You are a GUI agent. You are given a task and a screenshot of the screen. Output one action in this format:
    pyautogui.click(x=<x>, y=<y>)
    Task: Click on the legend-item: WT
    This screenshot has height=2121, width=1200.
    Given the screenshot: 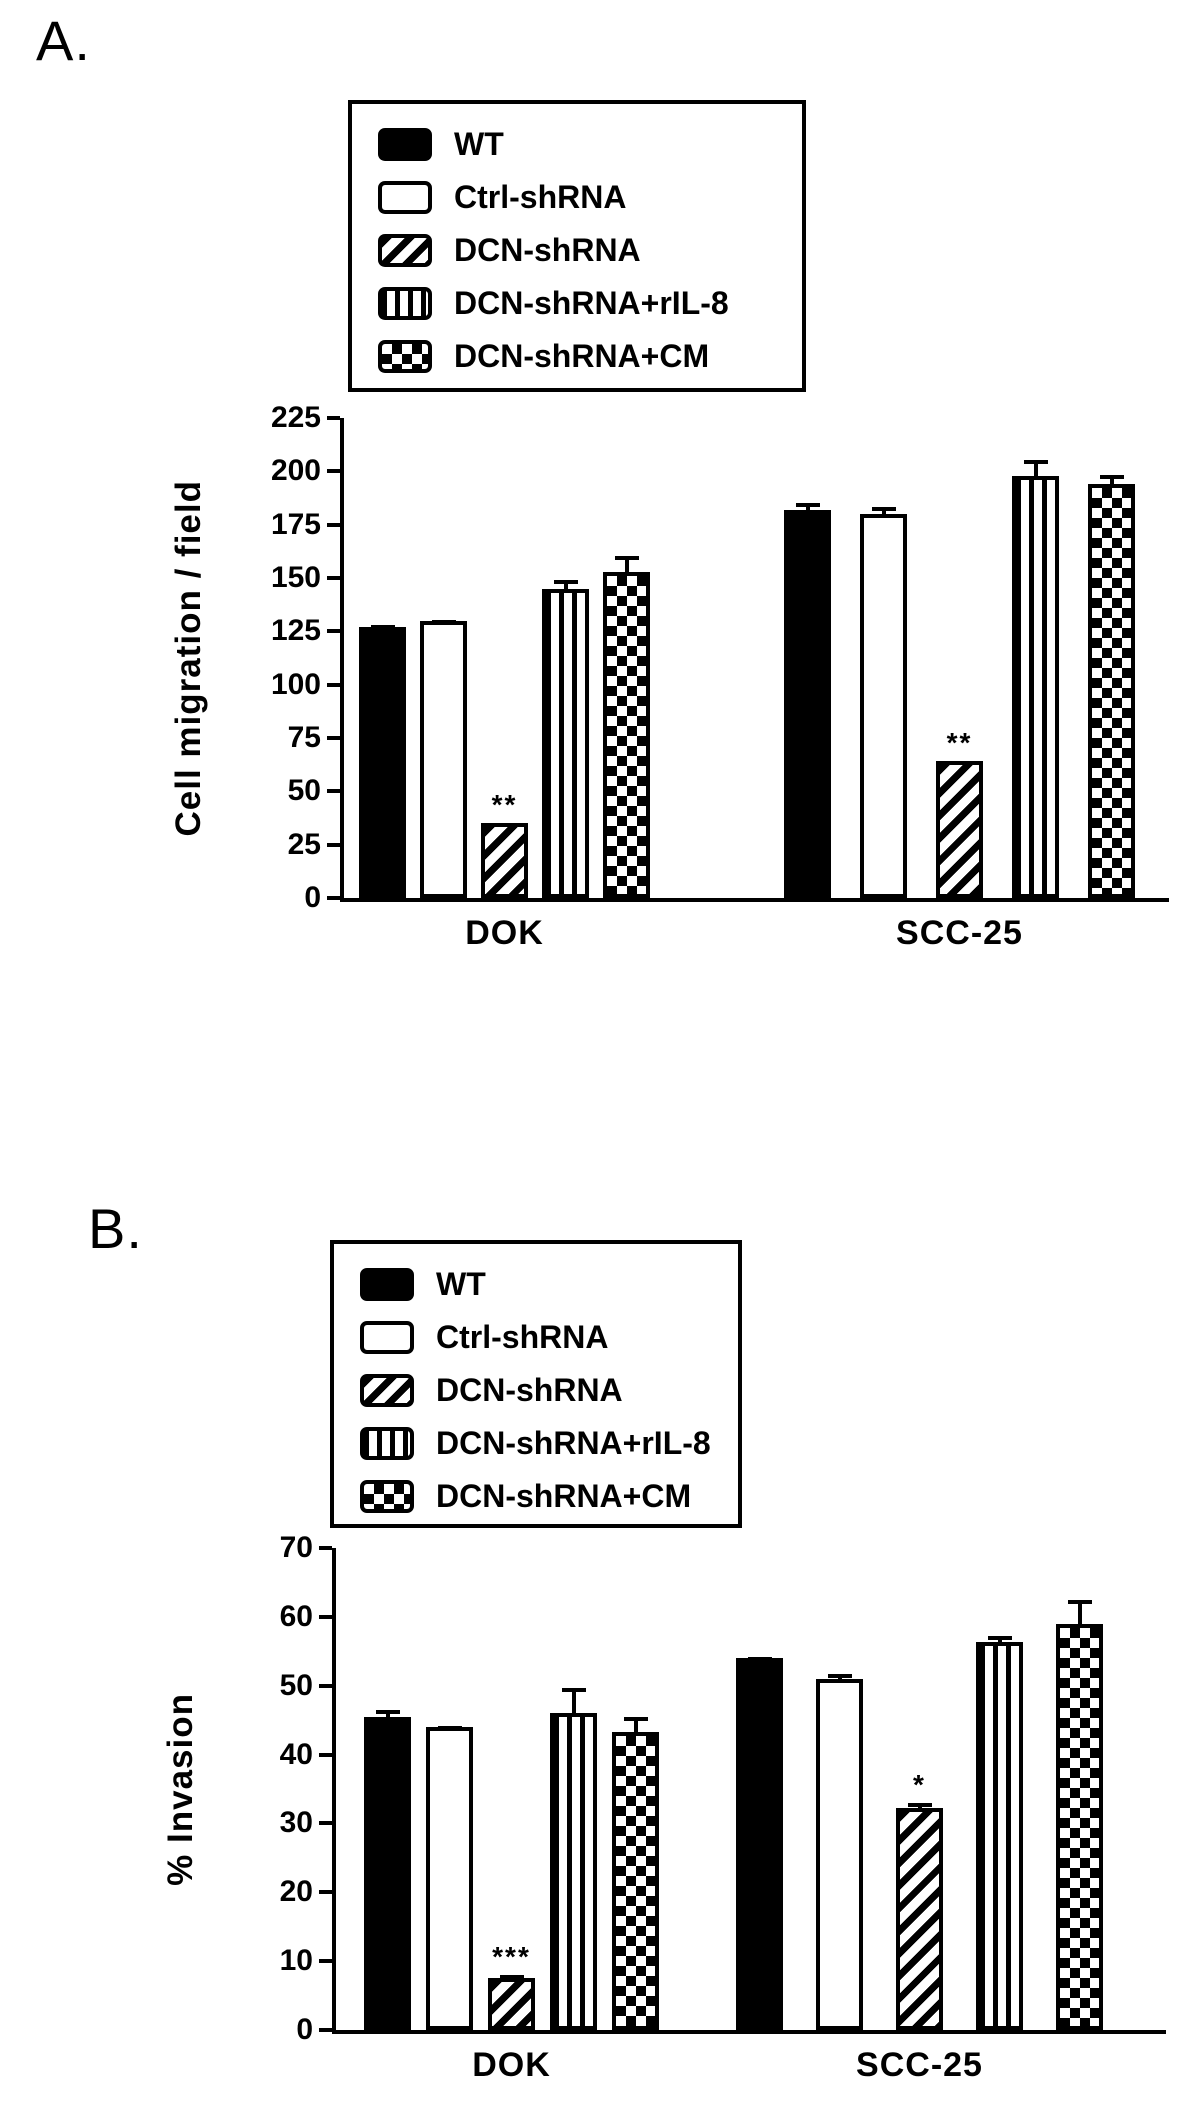 What is the action you would take?
    pyautogui.click(x=549, y=1284)
    